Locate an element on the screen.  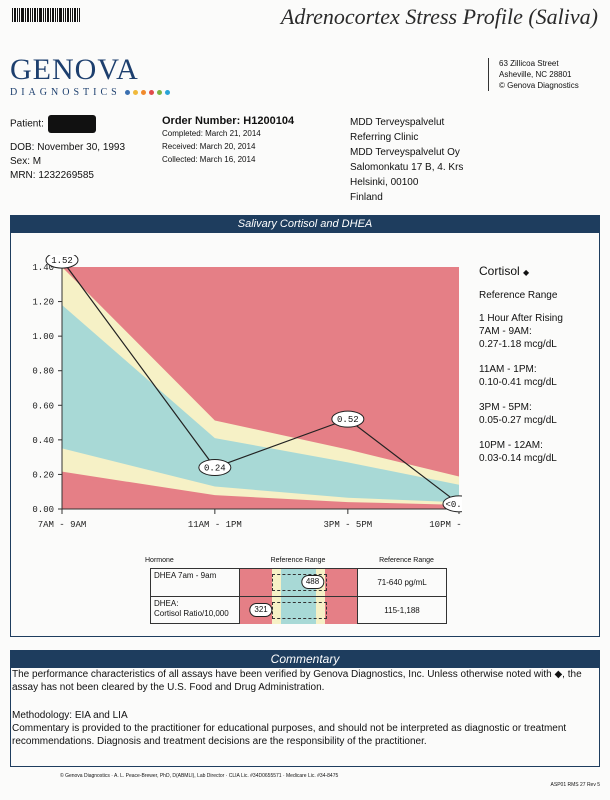
patient-mrn: MRN: 1232269585 is located at coordinates (52, 175).